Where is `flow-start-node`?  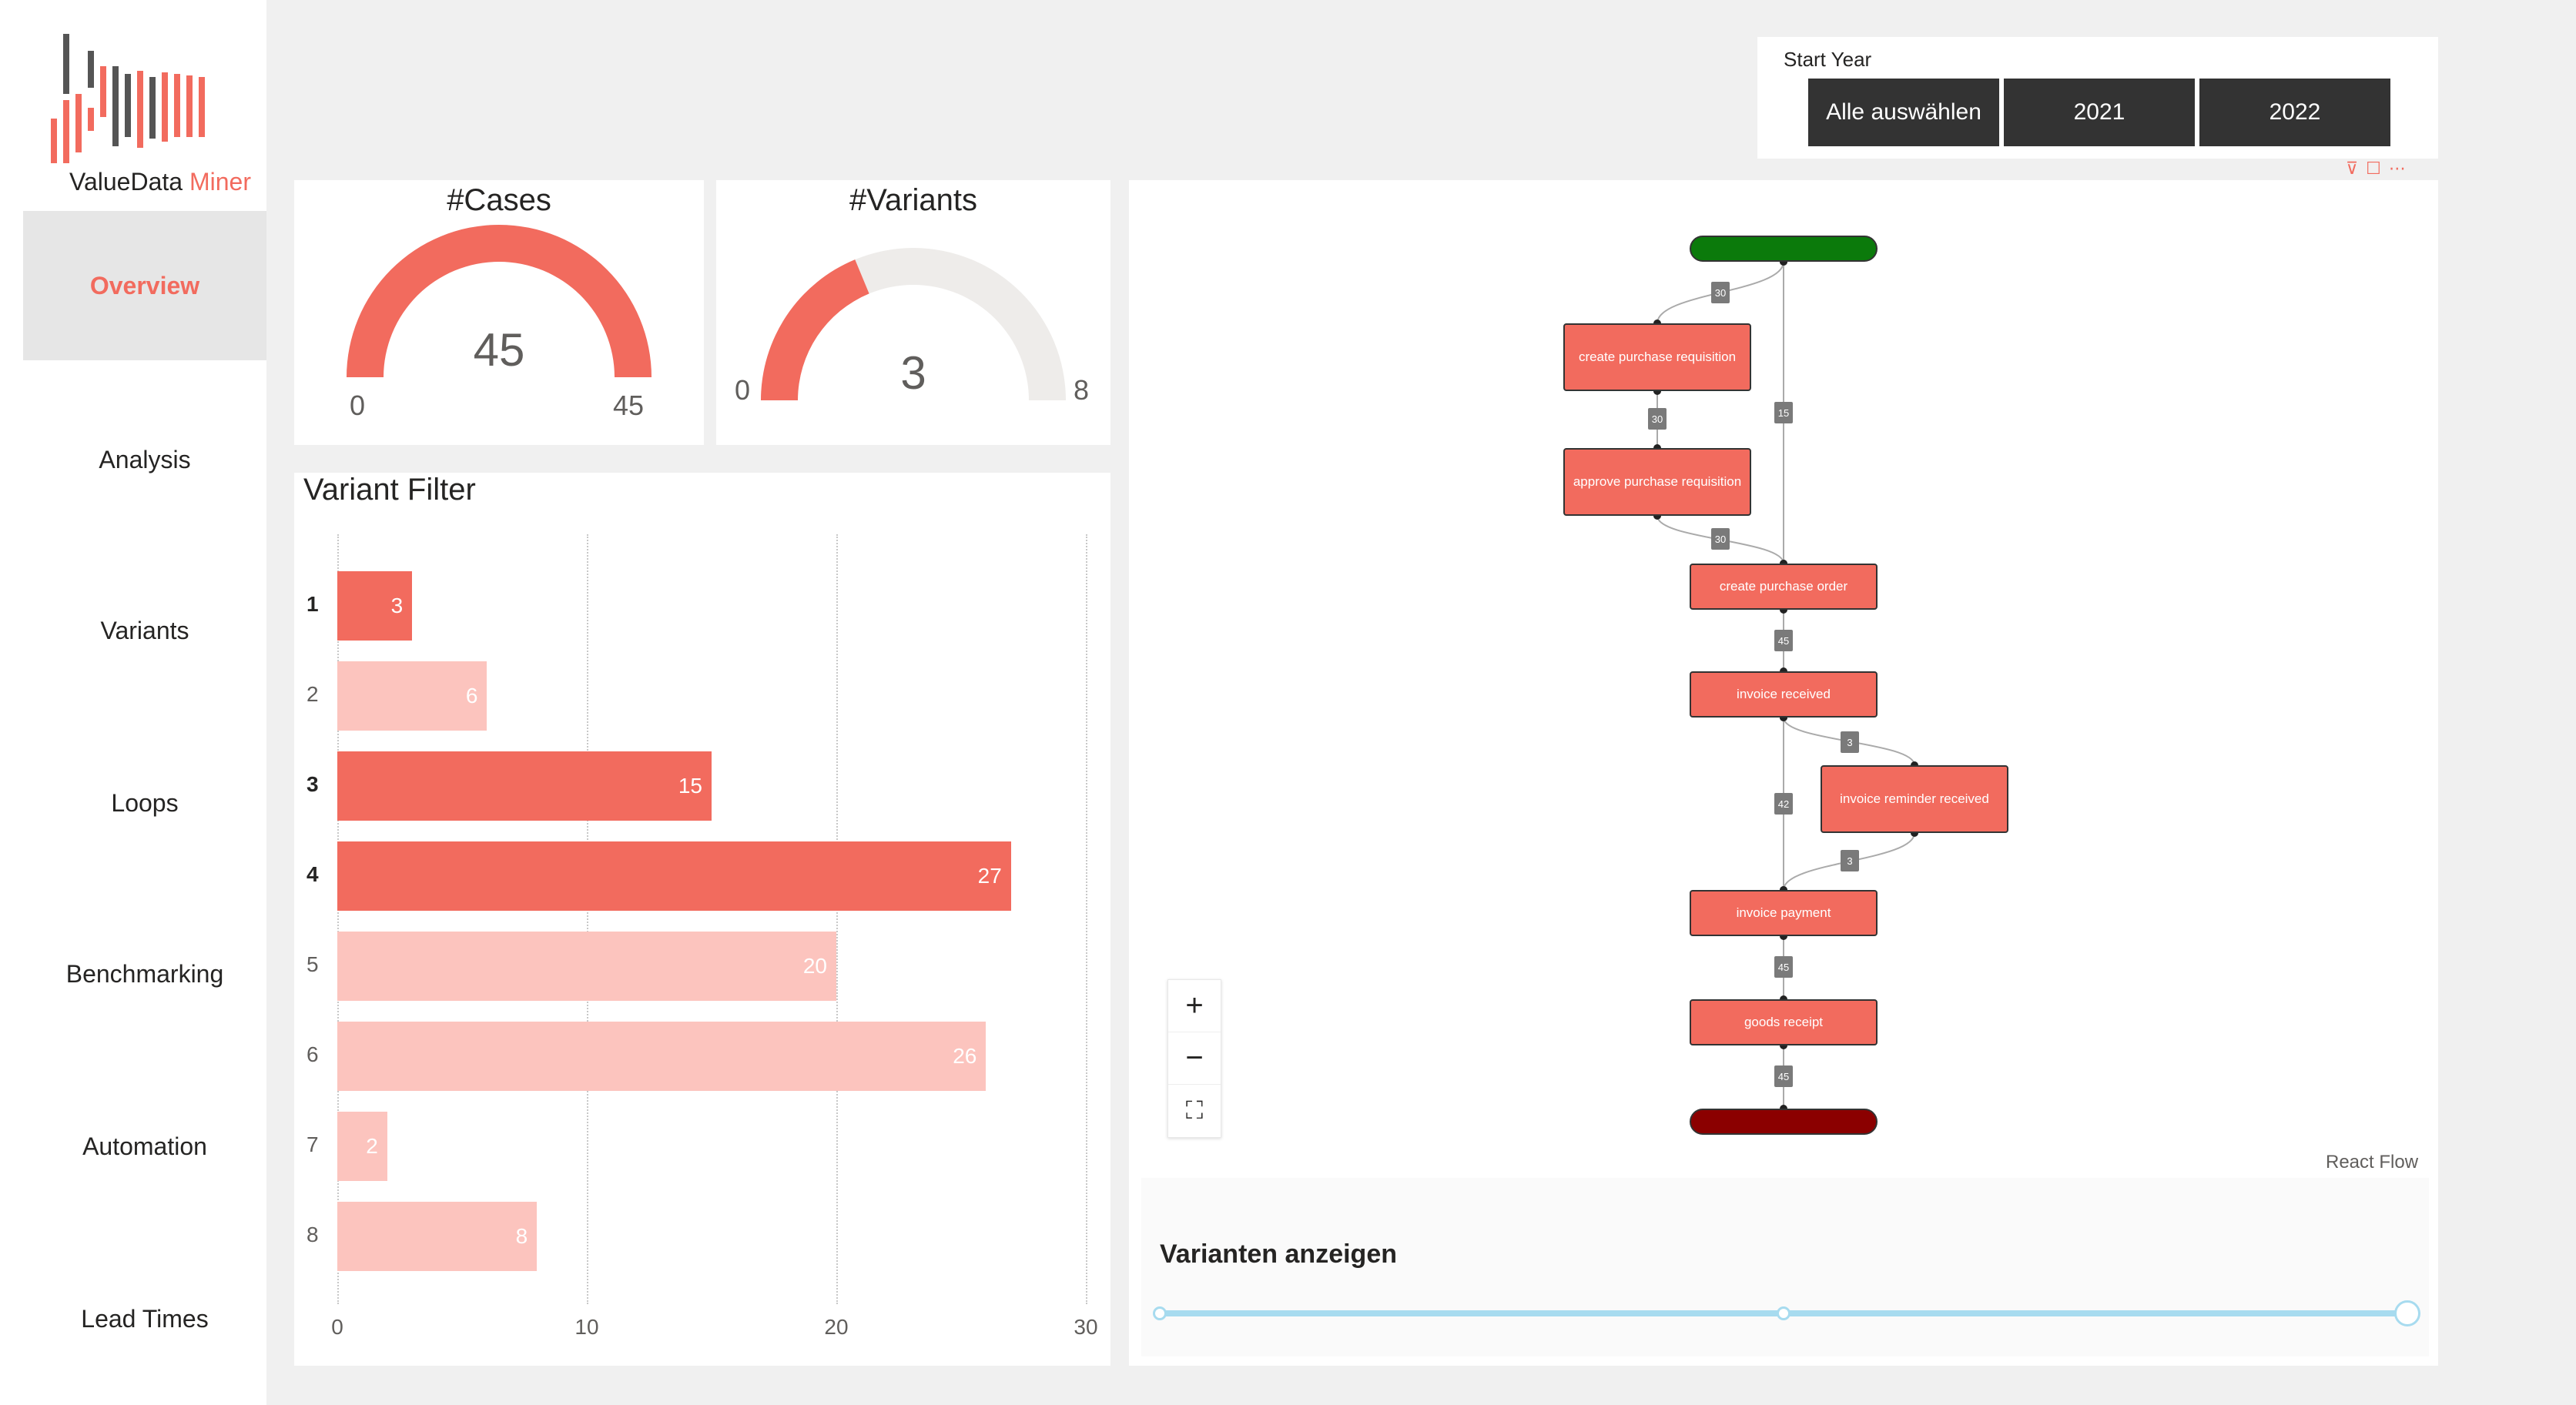 flow-start-node is located at coordinates (1784, 249).